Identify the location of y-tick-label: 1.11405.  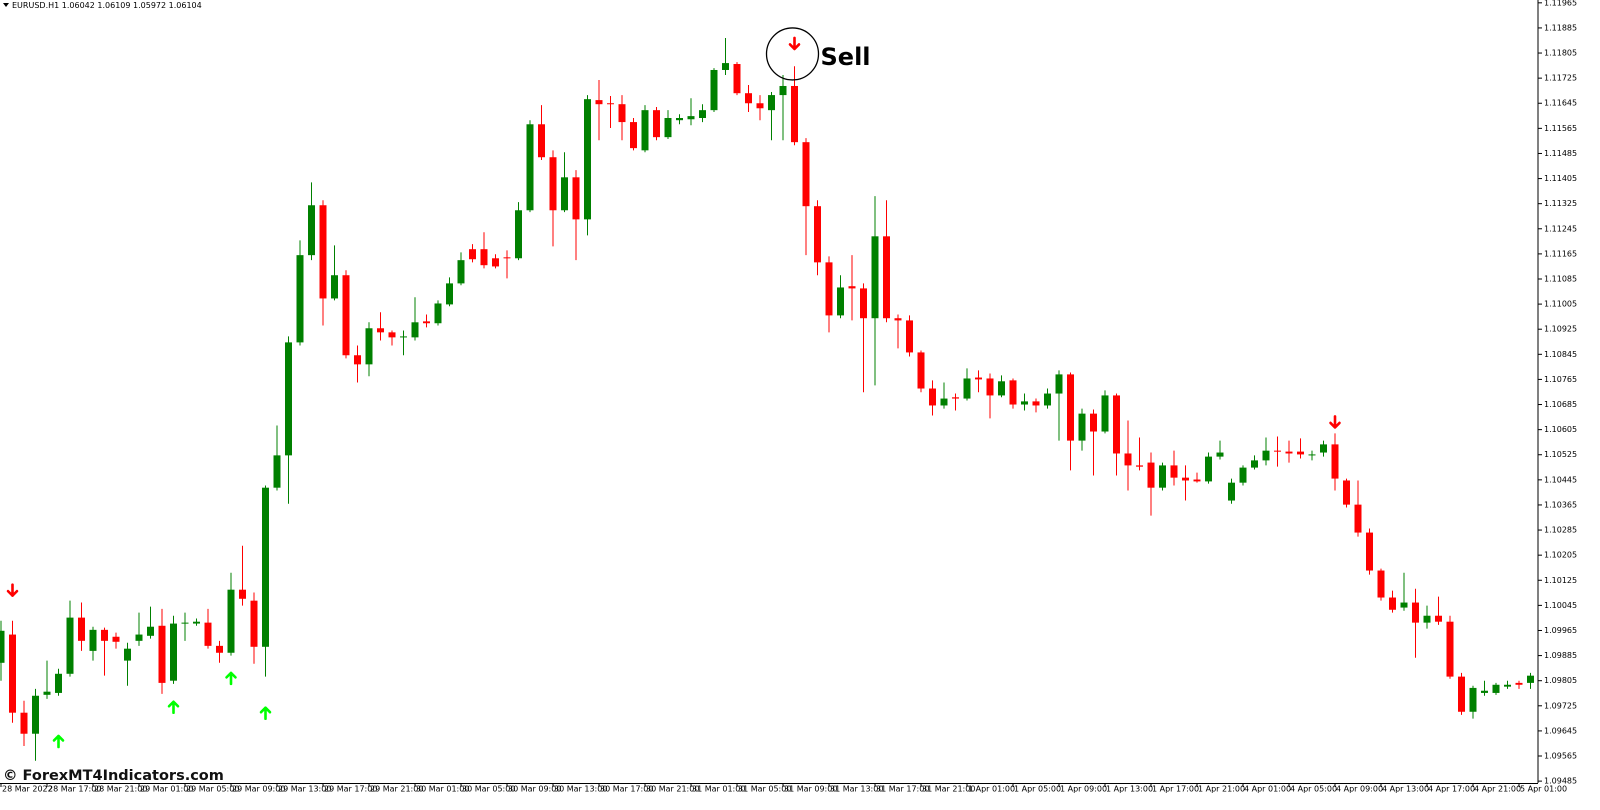
(1560, 178).